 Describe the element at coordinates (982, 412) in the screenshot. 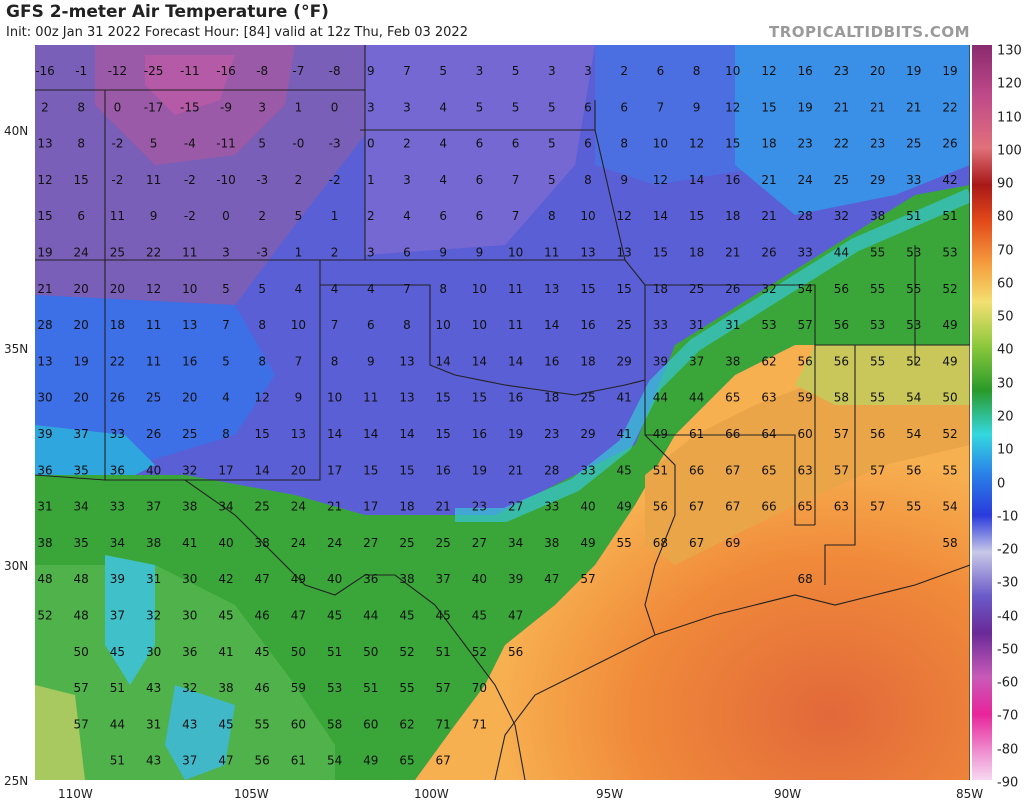

I see `colorbar` at that location.